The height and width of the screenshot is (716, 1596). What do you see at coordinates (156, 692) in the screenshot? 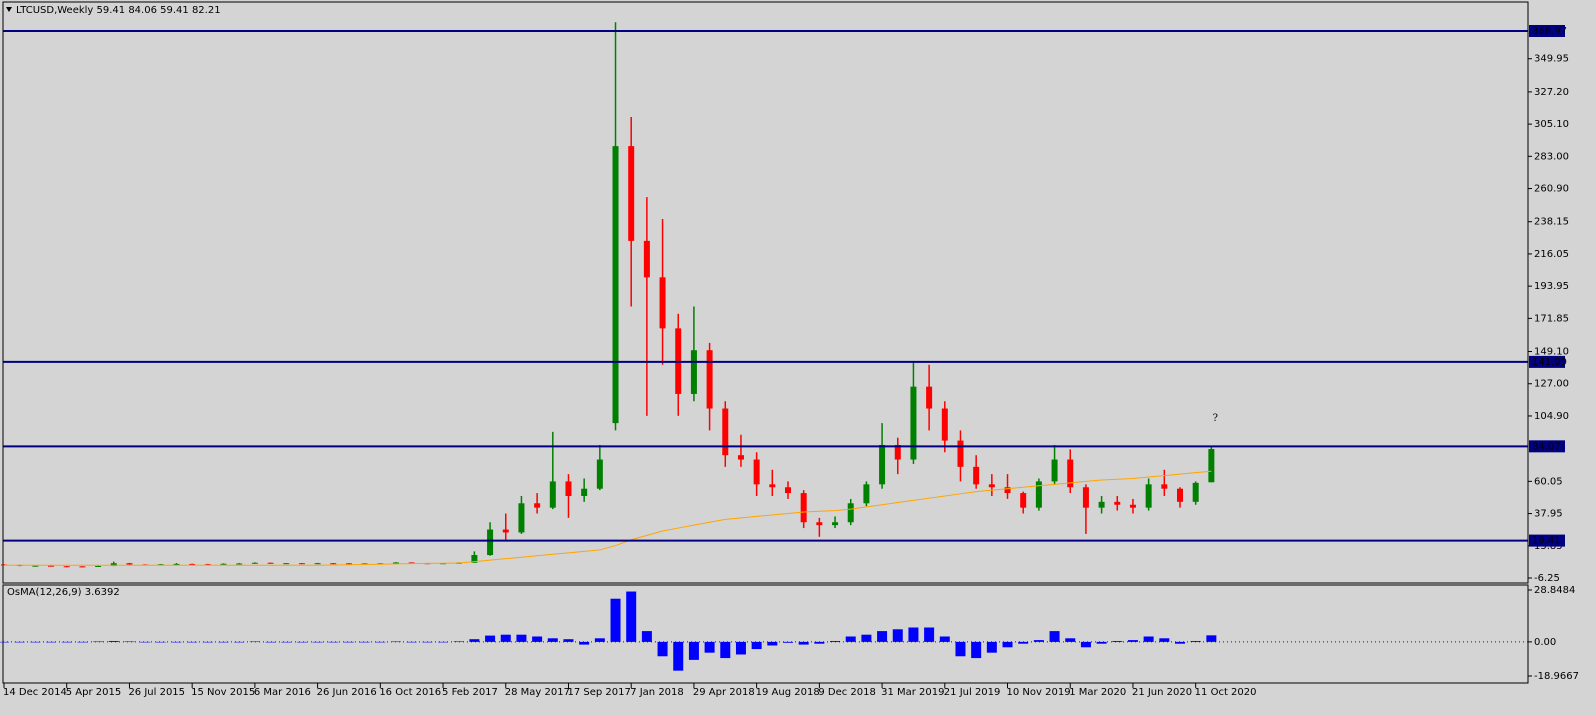
I see `x-tick-label: 26 Jul 2015` at bounding box center [156, 692].